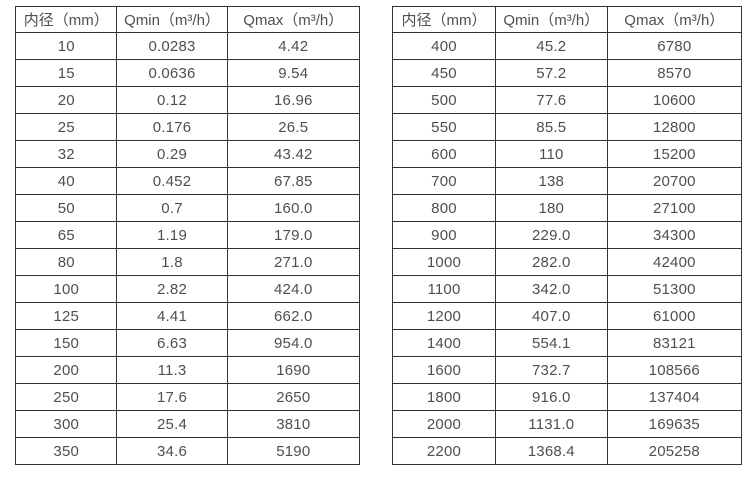 Image resolution: width=750 pixels, height=483 pixels. I want to click on table-row: 25 0.176 26.5, so click(187, 127).